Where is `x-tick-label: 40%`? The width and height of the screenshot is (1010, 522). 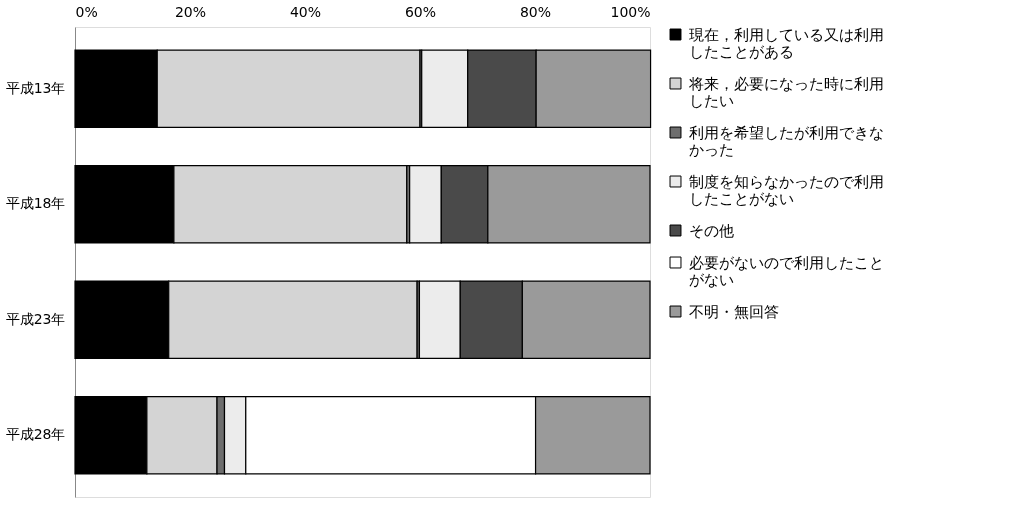 x-tick-label: 40% is located at coordinates (305, 11).